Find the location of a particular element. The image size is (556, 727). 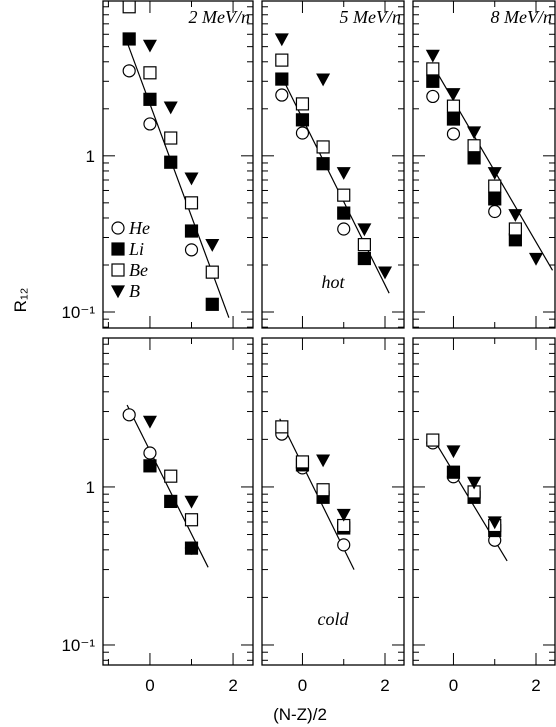

panel-note: hot is located at coordinates (333, 282).